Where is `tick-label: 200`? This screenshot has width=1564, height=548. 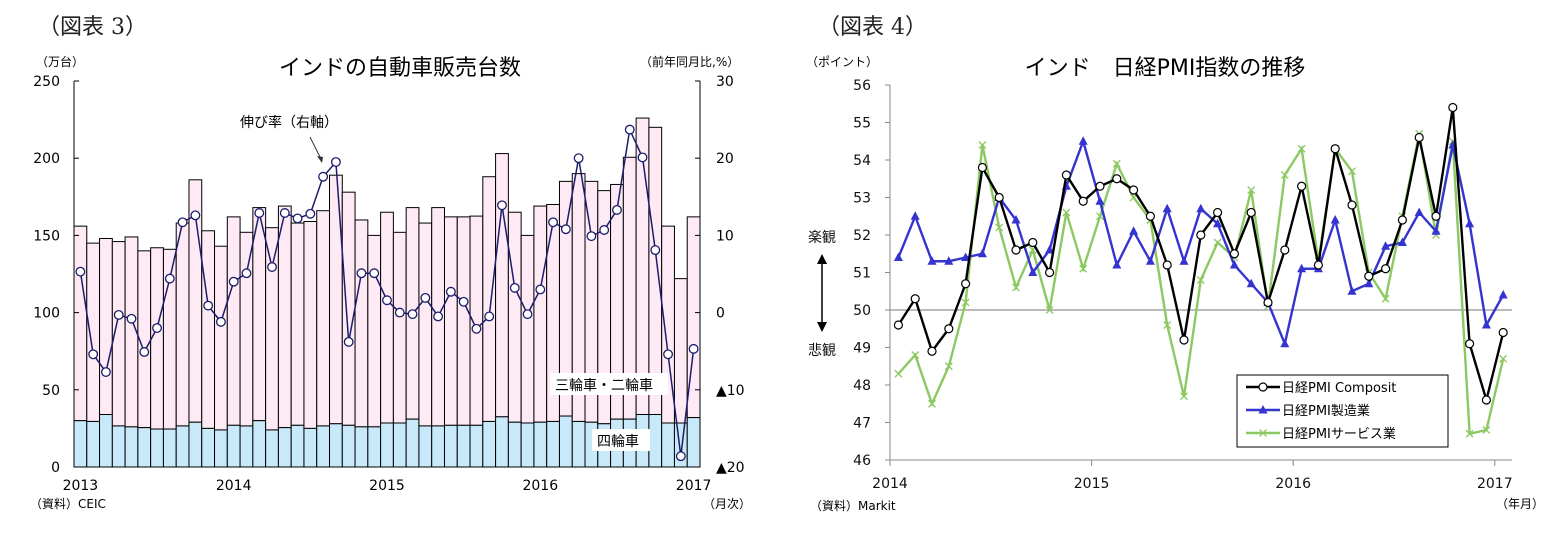 tick-label: 200 is located at coordinates (46, 159).